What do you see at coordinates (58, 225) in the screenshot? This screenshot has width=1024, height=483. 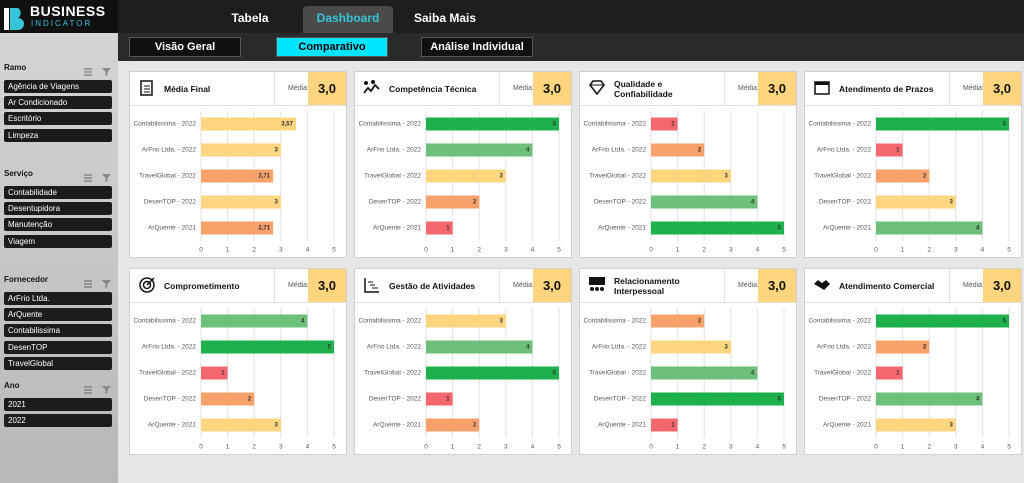 I see `filter-option: Manutenção` at bounding box center [58, 225].